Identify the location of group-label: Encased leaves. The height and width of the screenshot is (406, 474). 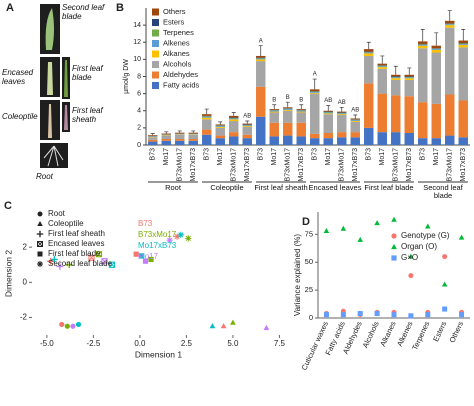
(335, 187).